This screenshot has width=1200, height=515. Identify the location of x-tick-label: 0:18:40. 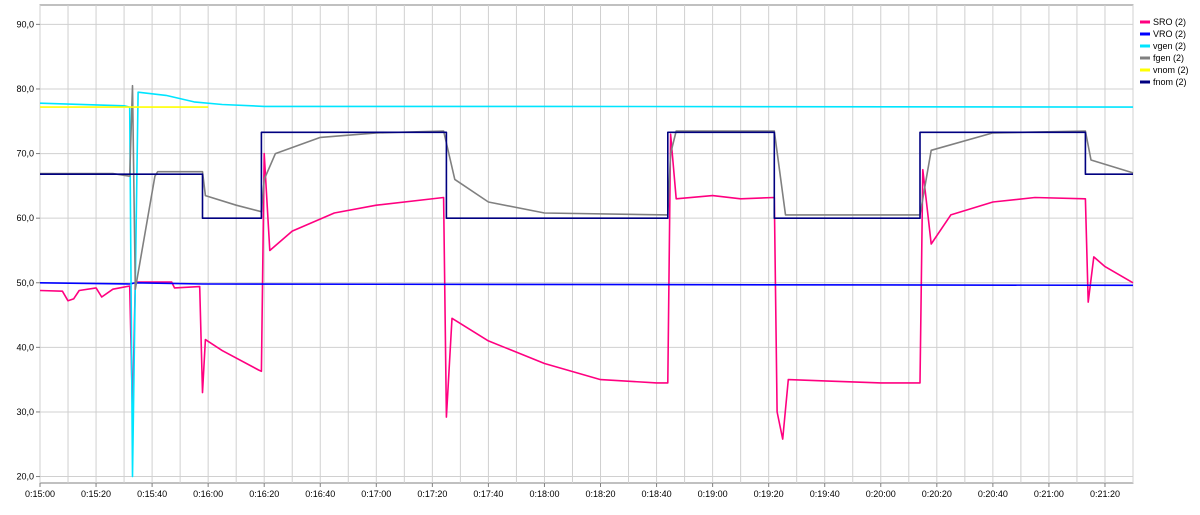
(657, 494).